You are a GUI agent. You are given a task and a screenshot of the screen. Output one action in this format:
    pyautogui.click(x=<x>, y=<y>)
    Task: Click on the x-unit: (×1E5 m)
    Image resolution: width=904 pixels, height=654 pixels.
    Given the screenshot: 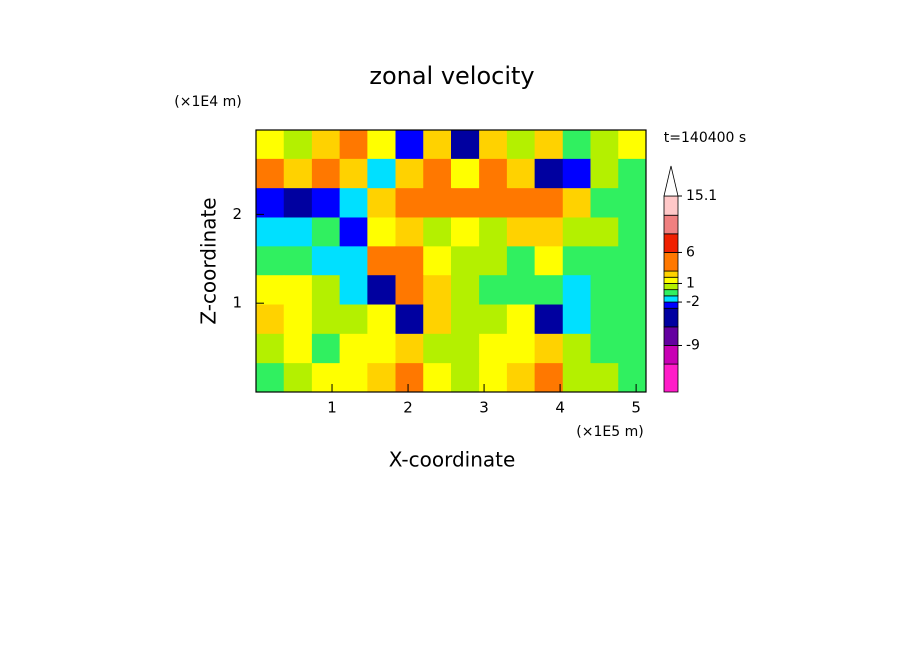 What is the action you would take?
    pyautogui.click(x=609, y=432)
    